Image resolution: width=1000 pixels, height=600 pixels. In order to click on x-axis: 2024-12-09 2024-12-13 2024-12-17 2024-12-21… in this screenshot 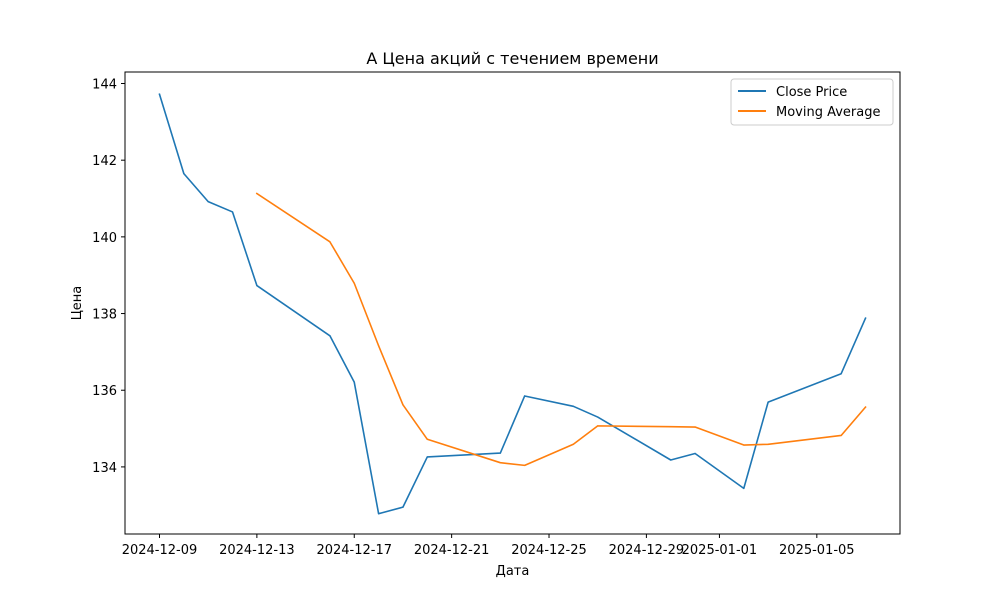, I will do `click(488, 546)`.